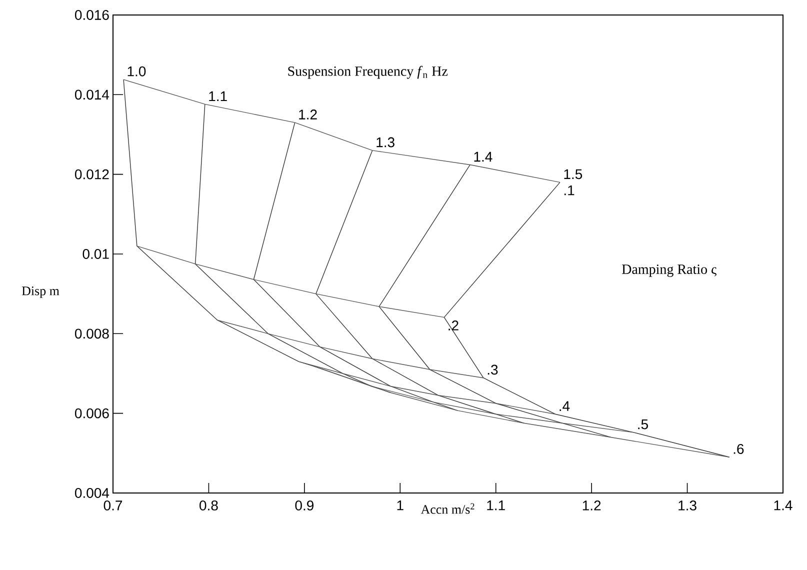  Describe the element at coordinates (368, 72) in the screenshot. I see `annotation: Suspension Frequency f$_{n}$ Hz` at that location.